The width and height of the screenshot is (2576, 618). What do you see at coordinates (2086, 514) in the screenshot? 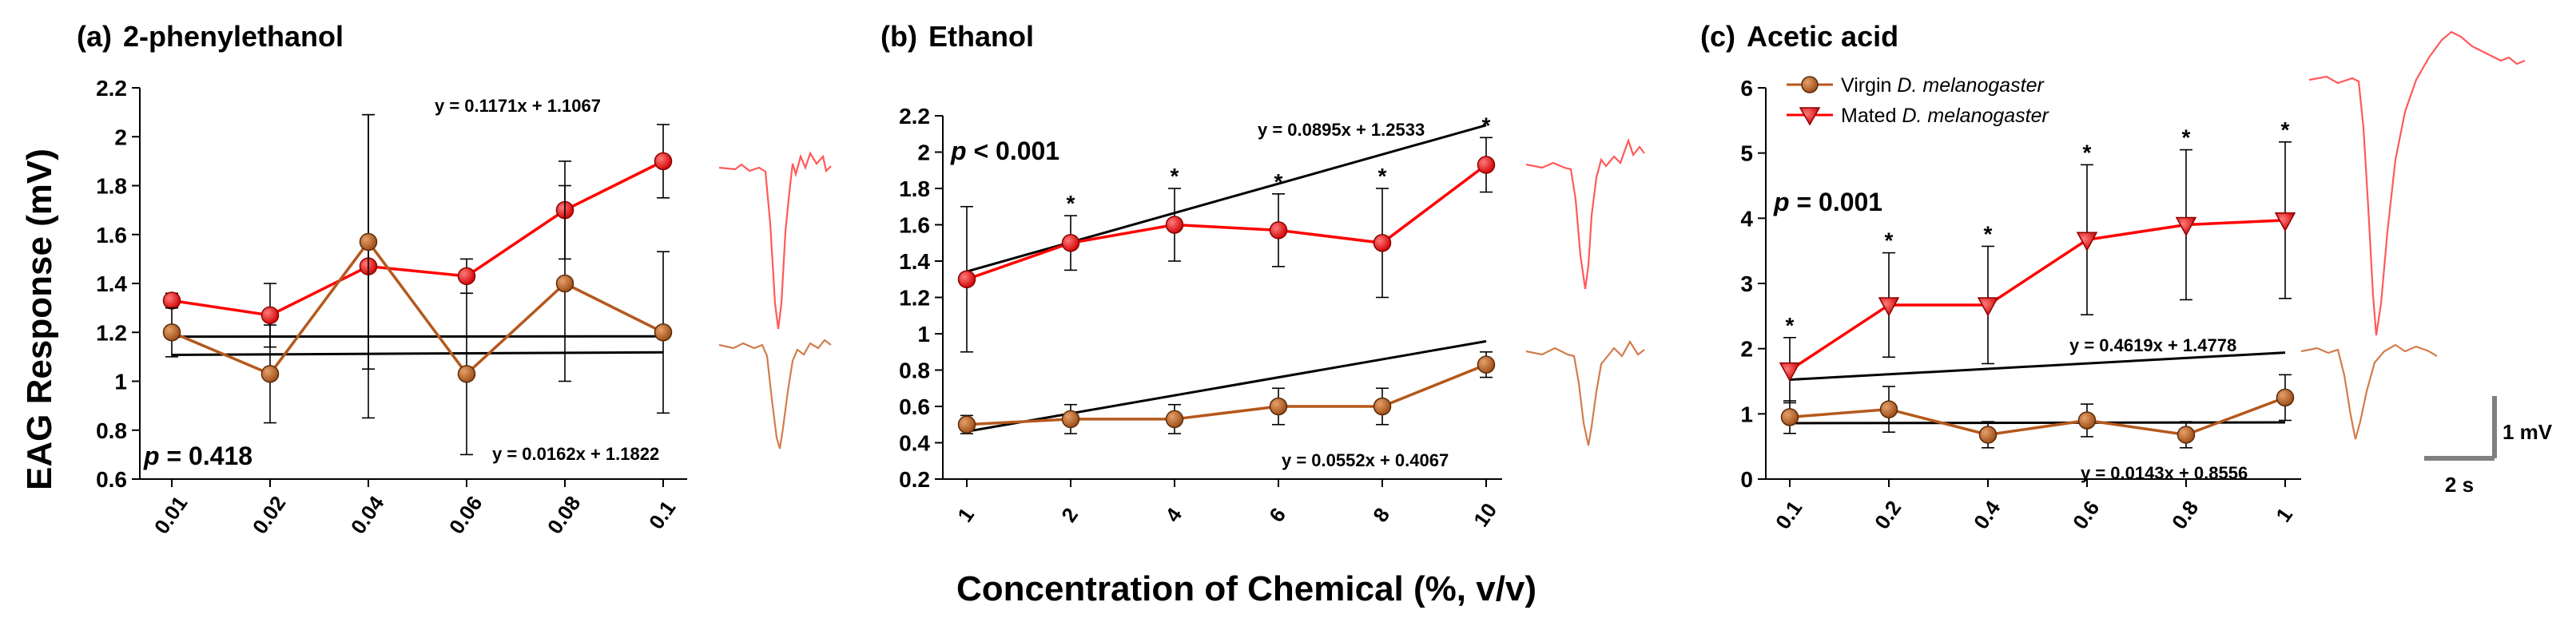
I see `x-tick-label: 0.6` at bounding box center [2086, 514].